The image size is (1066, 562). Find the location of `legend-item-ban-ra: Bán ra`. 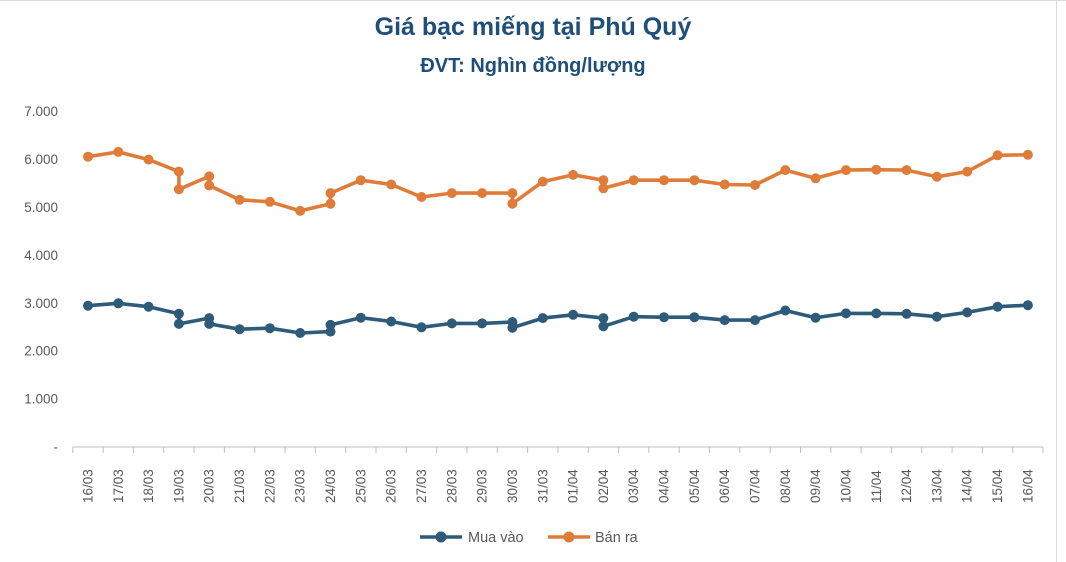

legend-item-ban-ra: Bán ra is located at coordinates (593, 538).